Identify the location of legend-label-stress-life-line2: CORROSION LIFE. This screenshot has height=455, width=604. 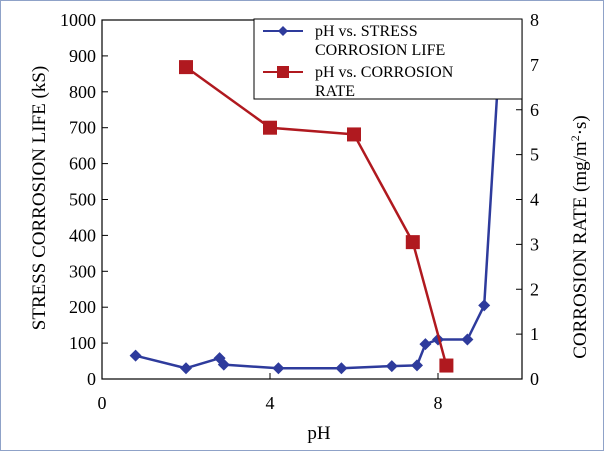
(380, 50).